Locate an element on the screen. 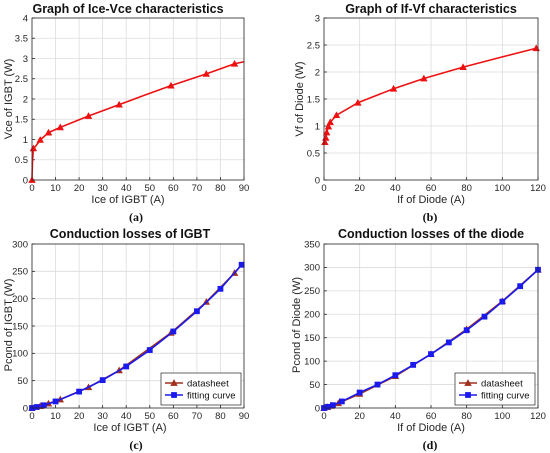 The height and width of the screenshot is (453, 550). chart-c-xtick-label: 10 is located at coordinates (55, 416).